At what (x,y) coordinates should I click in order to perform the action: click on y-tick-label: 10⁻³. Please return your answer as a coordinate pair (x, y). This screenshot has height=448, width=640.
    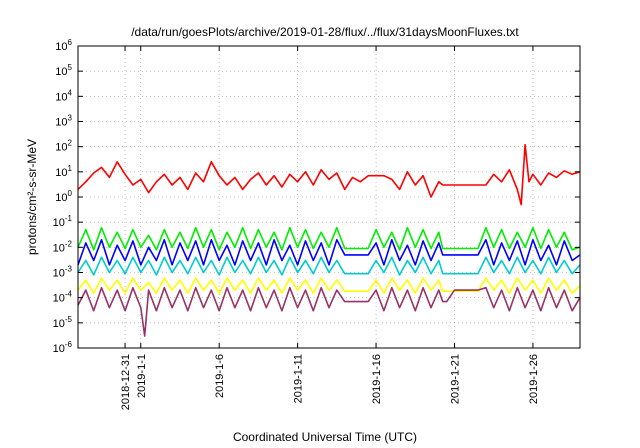
    Looking at the image, I should click on (63, 272).